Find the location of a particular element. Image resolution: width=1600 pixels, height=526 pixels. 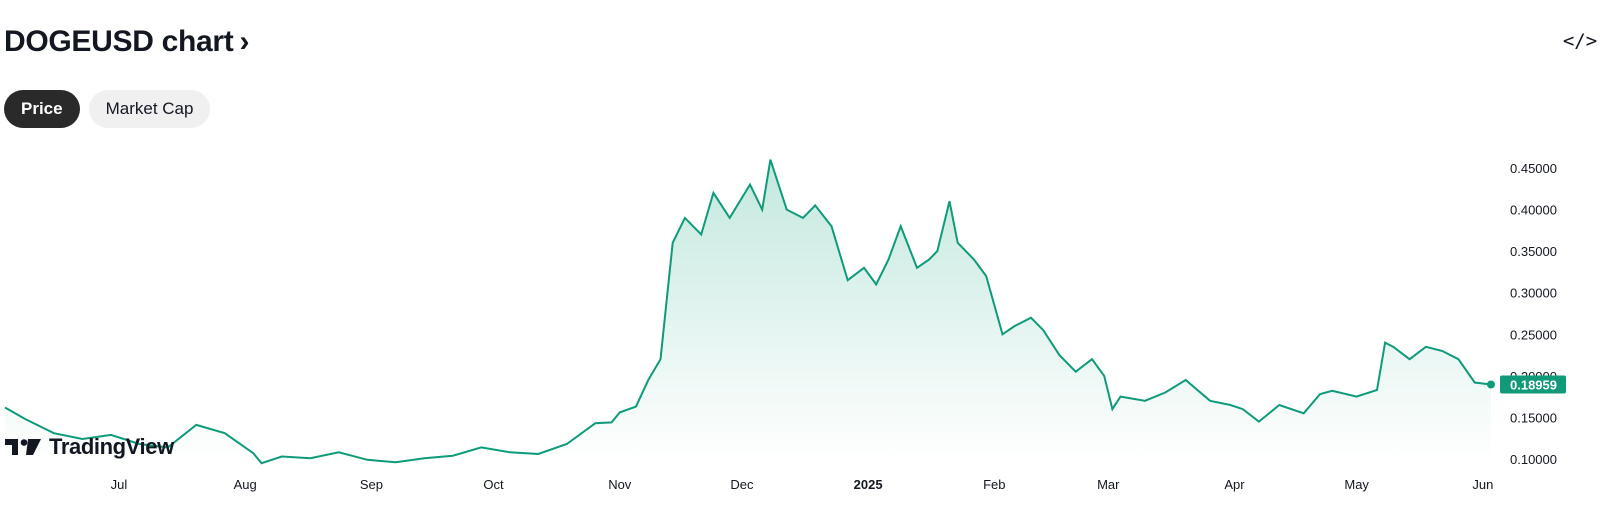

x-tick-label: Jul is located at coordinates (119, 484).